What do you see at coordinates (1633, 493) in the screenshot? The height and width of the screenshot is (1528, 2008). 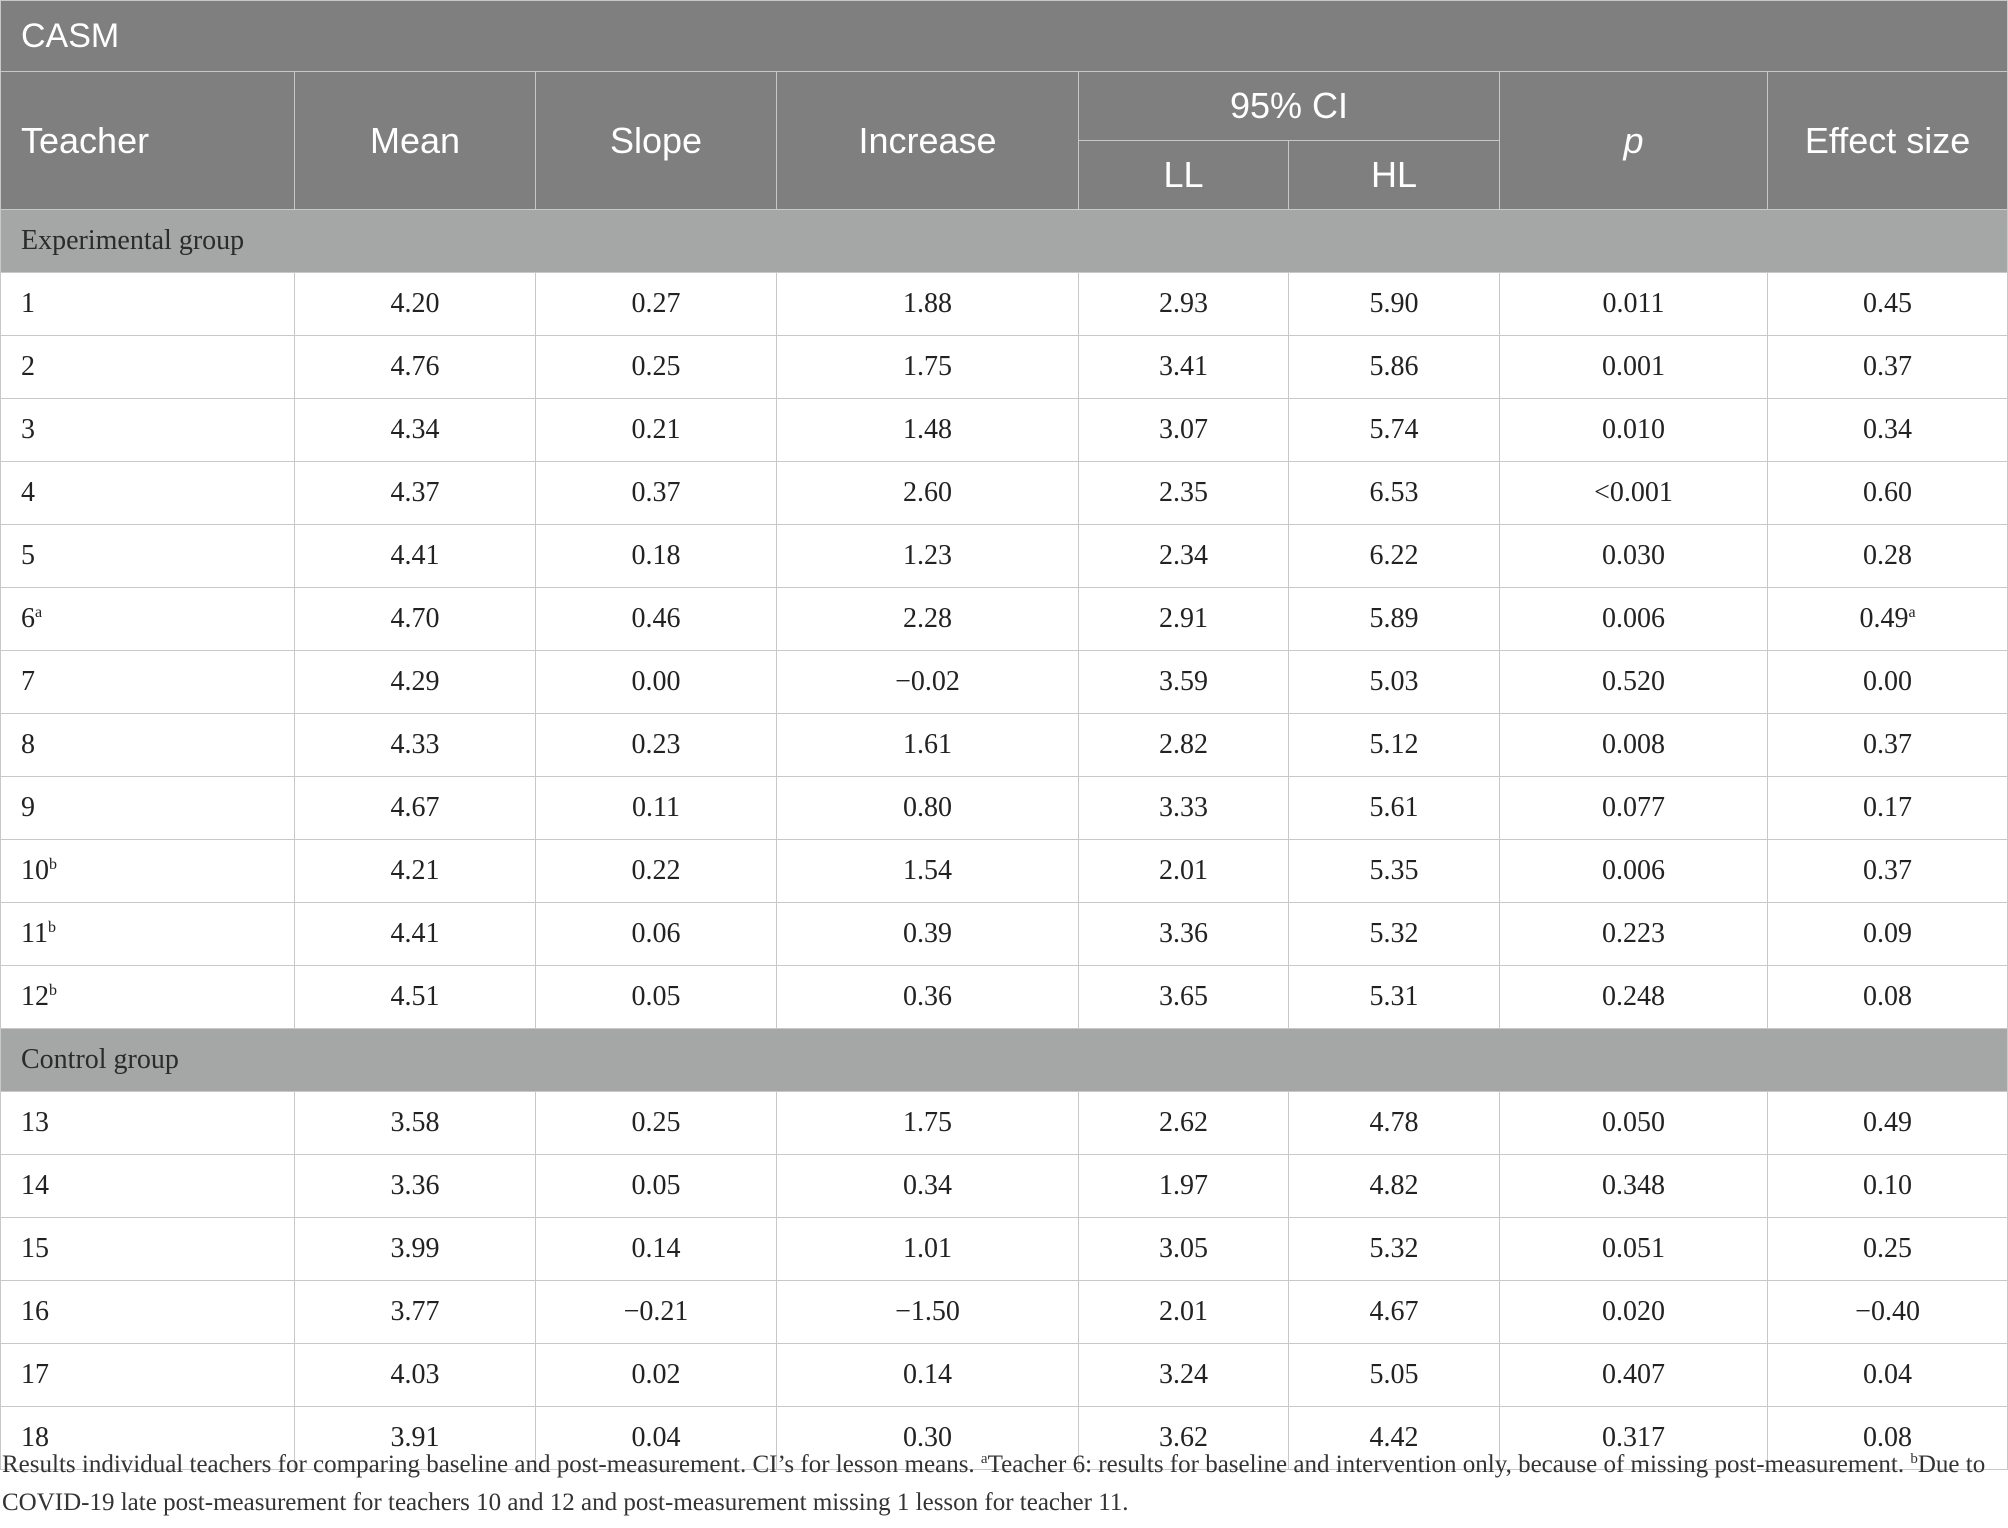 I see `p-cell: <0.001` at bounding box center [1633, 493].